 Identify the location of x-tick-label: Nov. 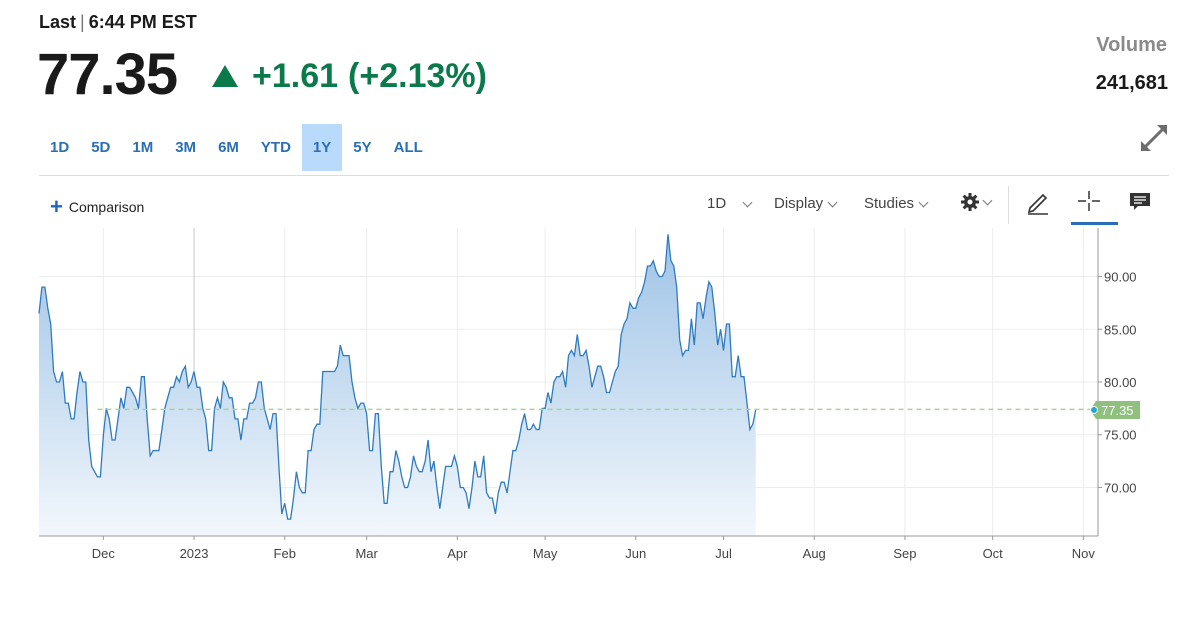
(1084, 553).